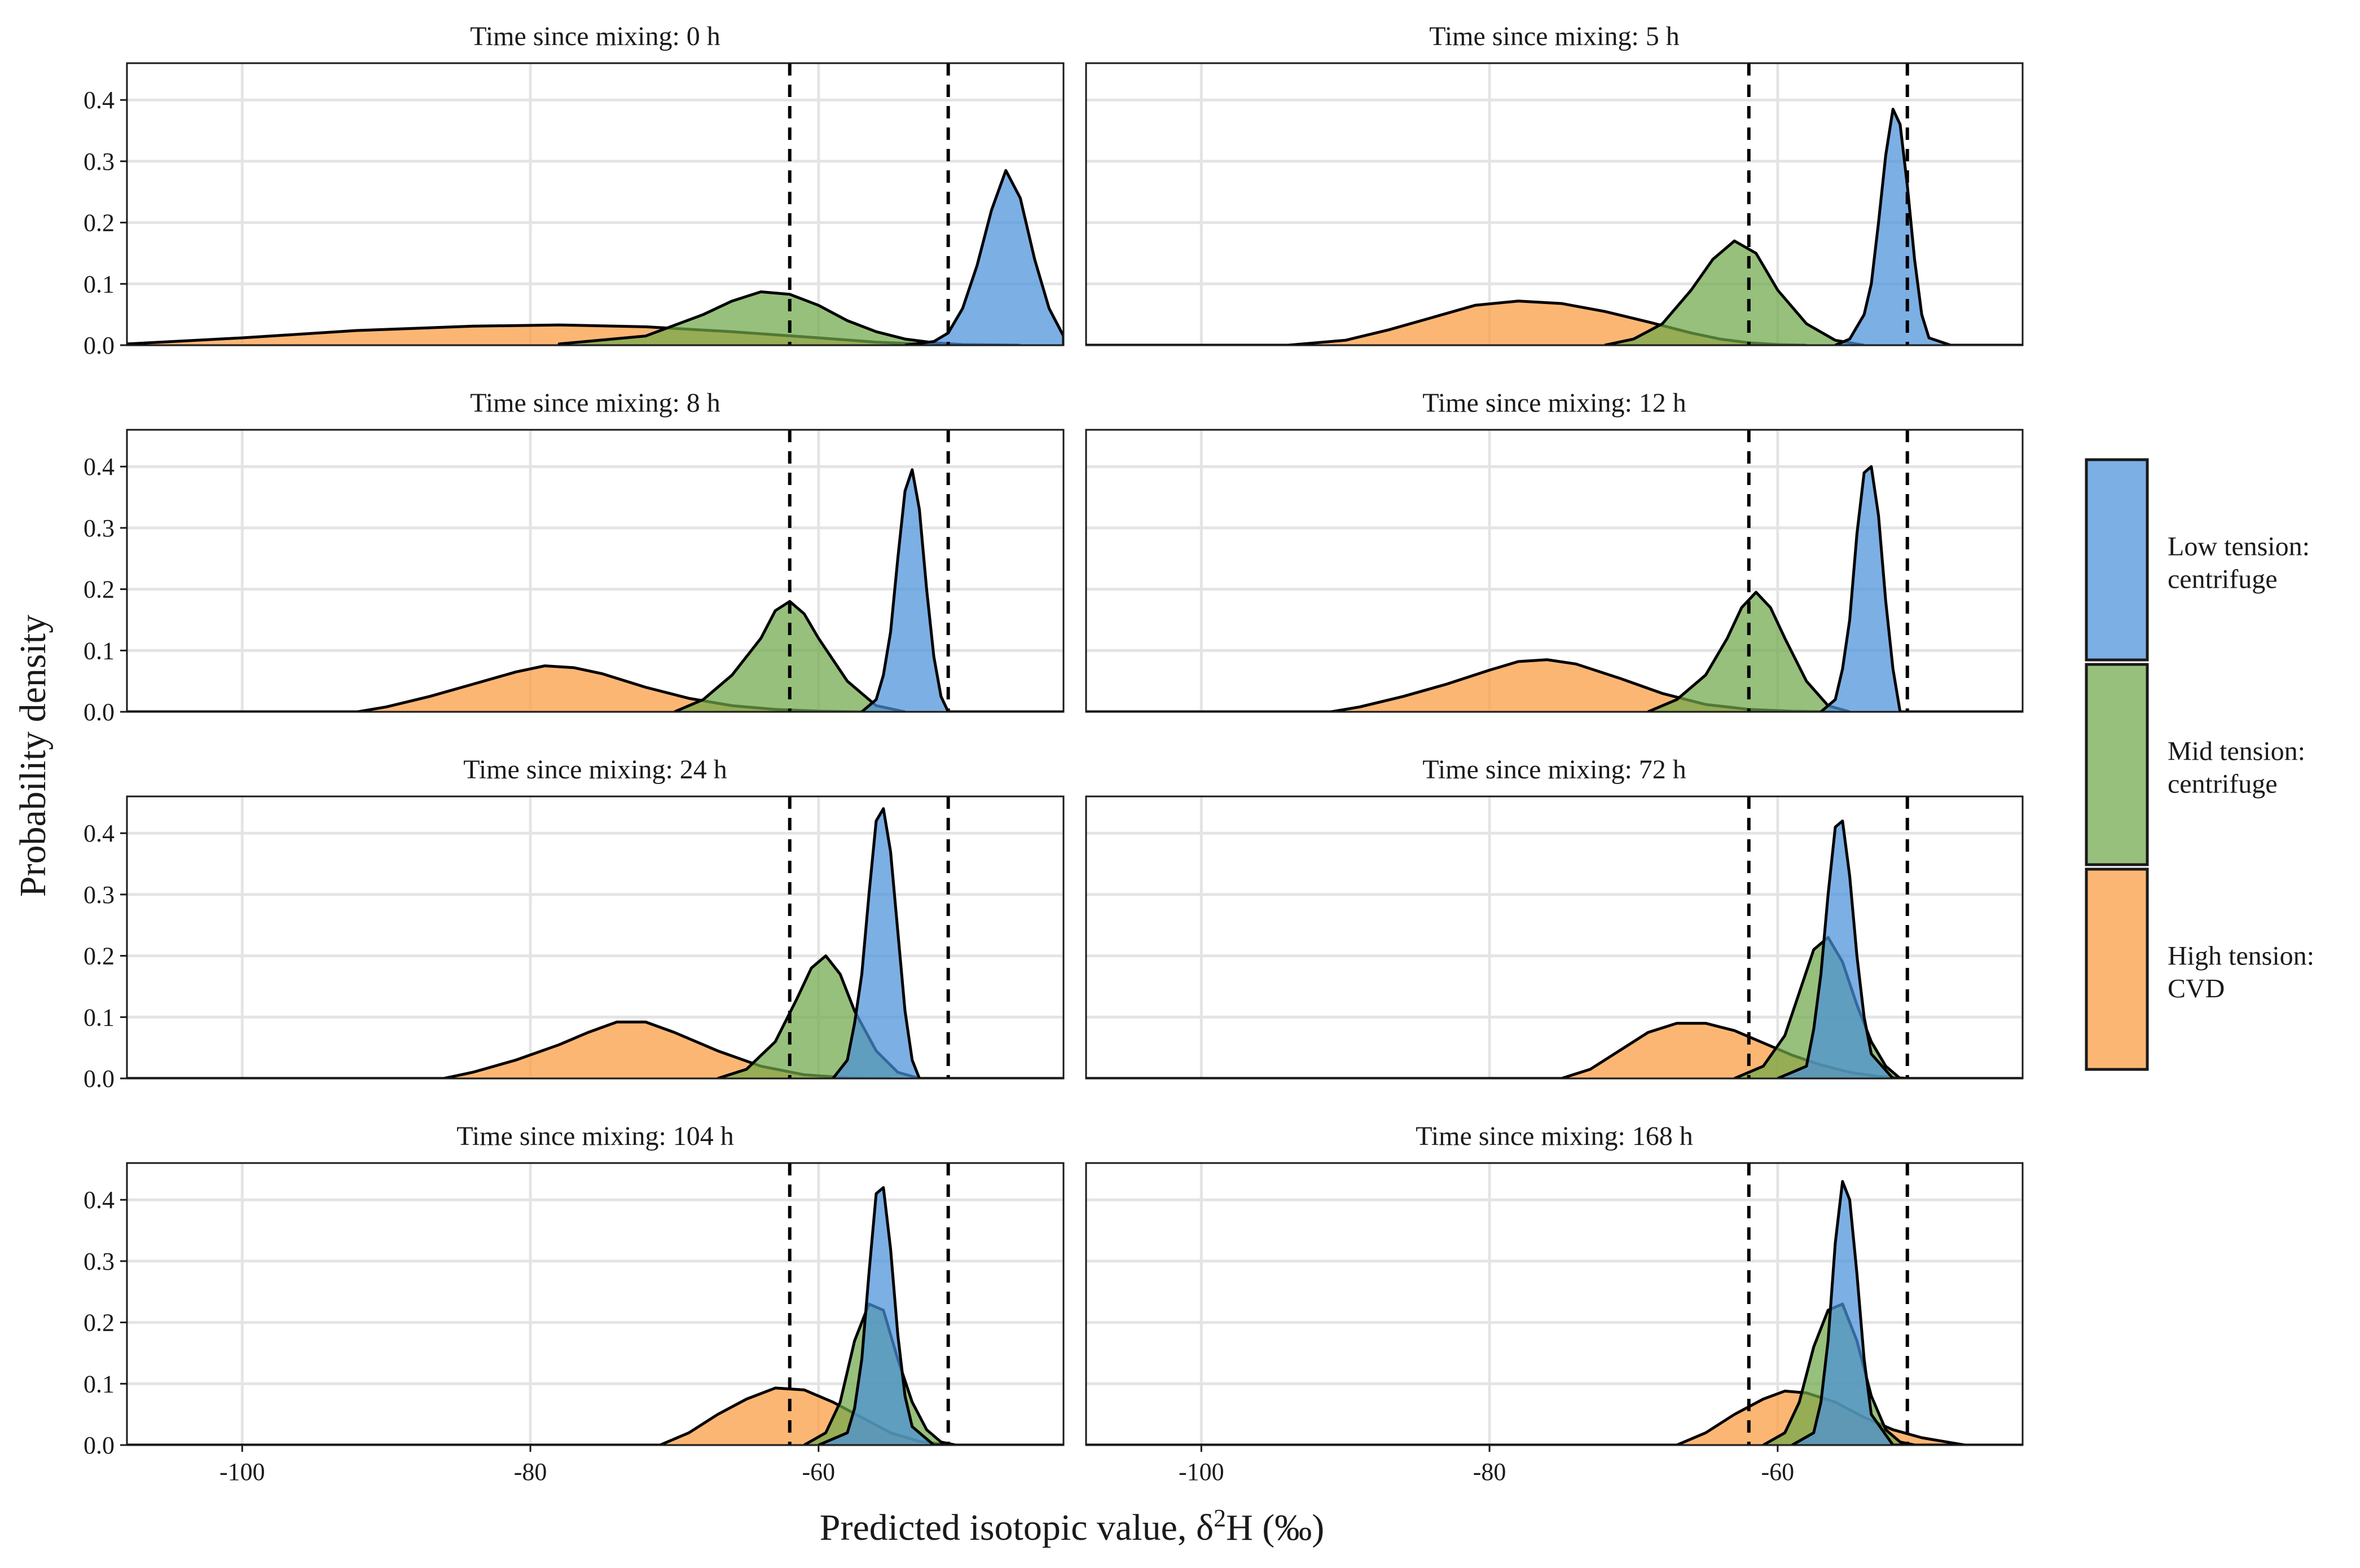  What do you see at coordinates (595, 1136) in the screenshot?
I see `facet-title: Time since mixing: 104 h` at bounding box center [595, 1136].